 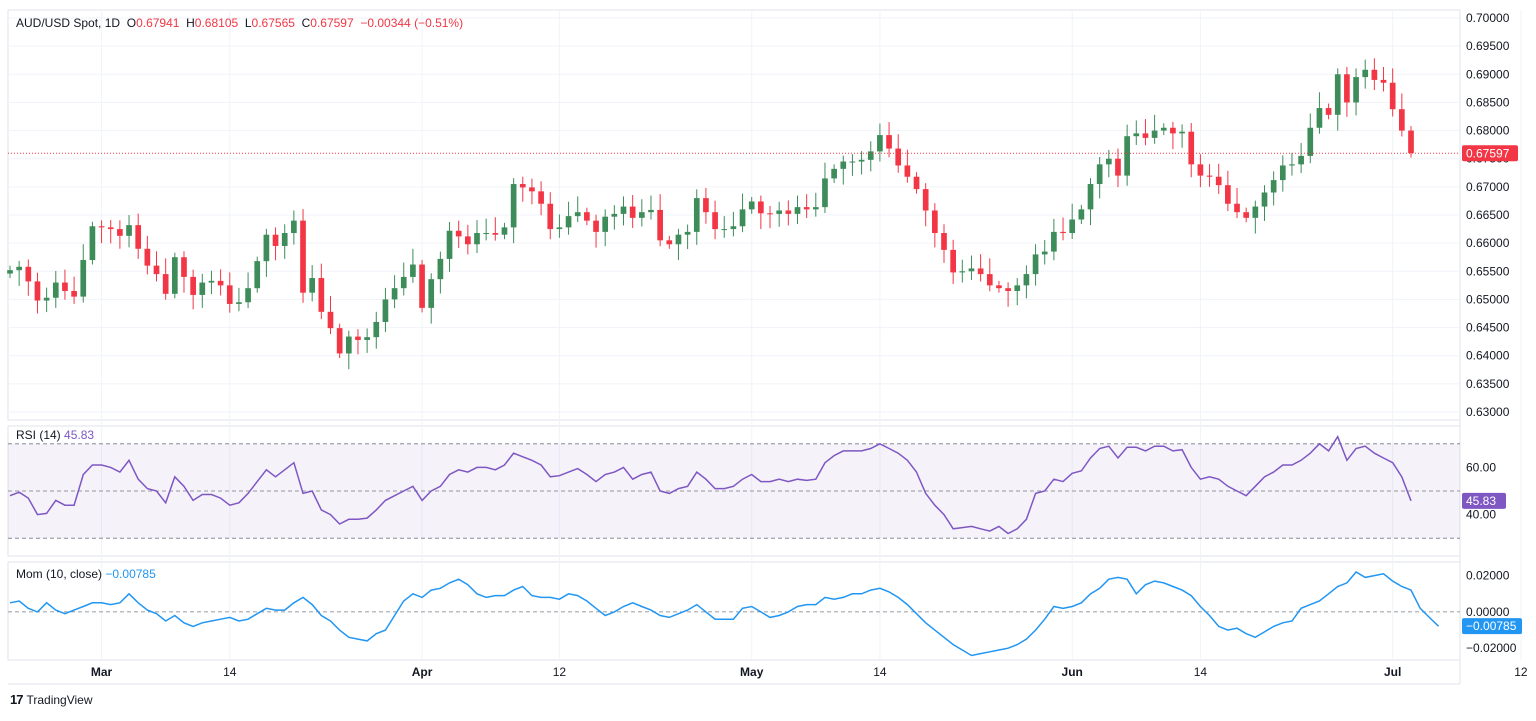 What do you see at coordinates (38, 435) in the screenshot?
I see `rsi-name: RSI (14)` at bounding box center [38, 435].